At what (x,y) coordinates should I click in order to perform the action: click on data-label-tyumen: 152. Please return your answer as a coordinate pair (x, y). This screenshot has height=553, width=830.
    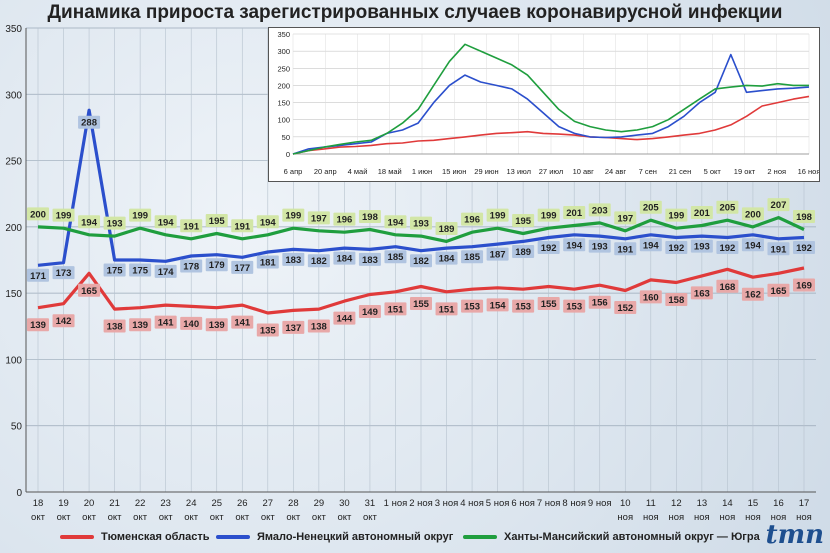
    Looking at the image, I should click on (625, 308).